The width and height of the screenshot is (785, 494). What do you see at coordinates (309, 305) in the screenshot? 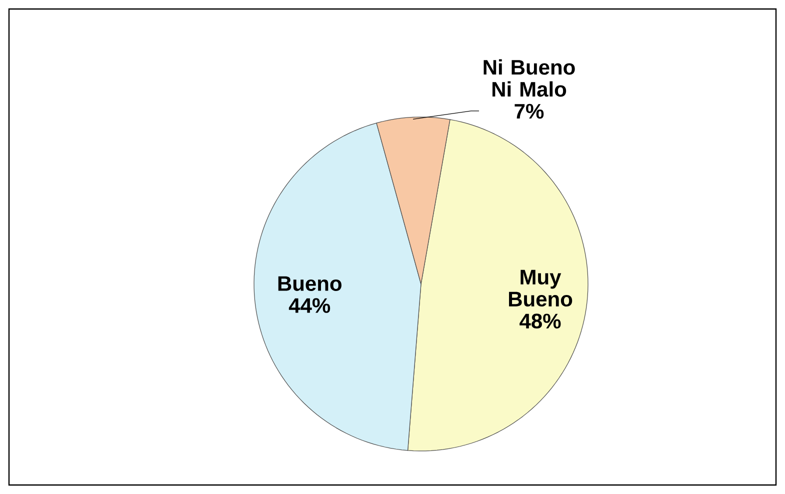
I see `data-label: 44%` at bounding box center [309, 305].